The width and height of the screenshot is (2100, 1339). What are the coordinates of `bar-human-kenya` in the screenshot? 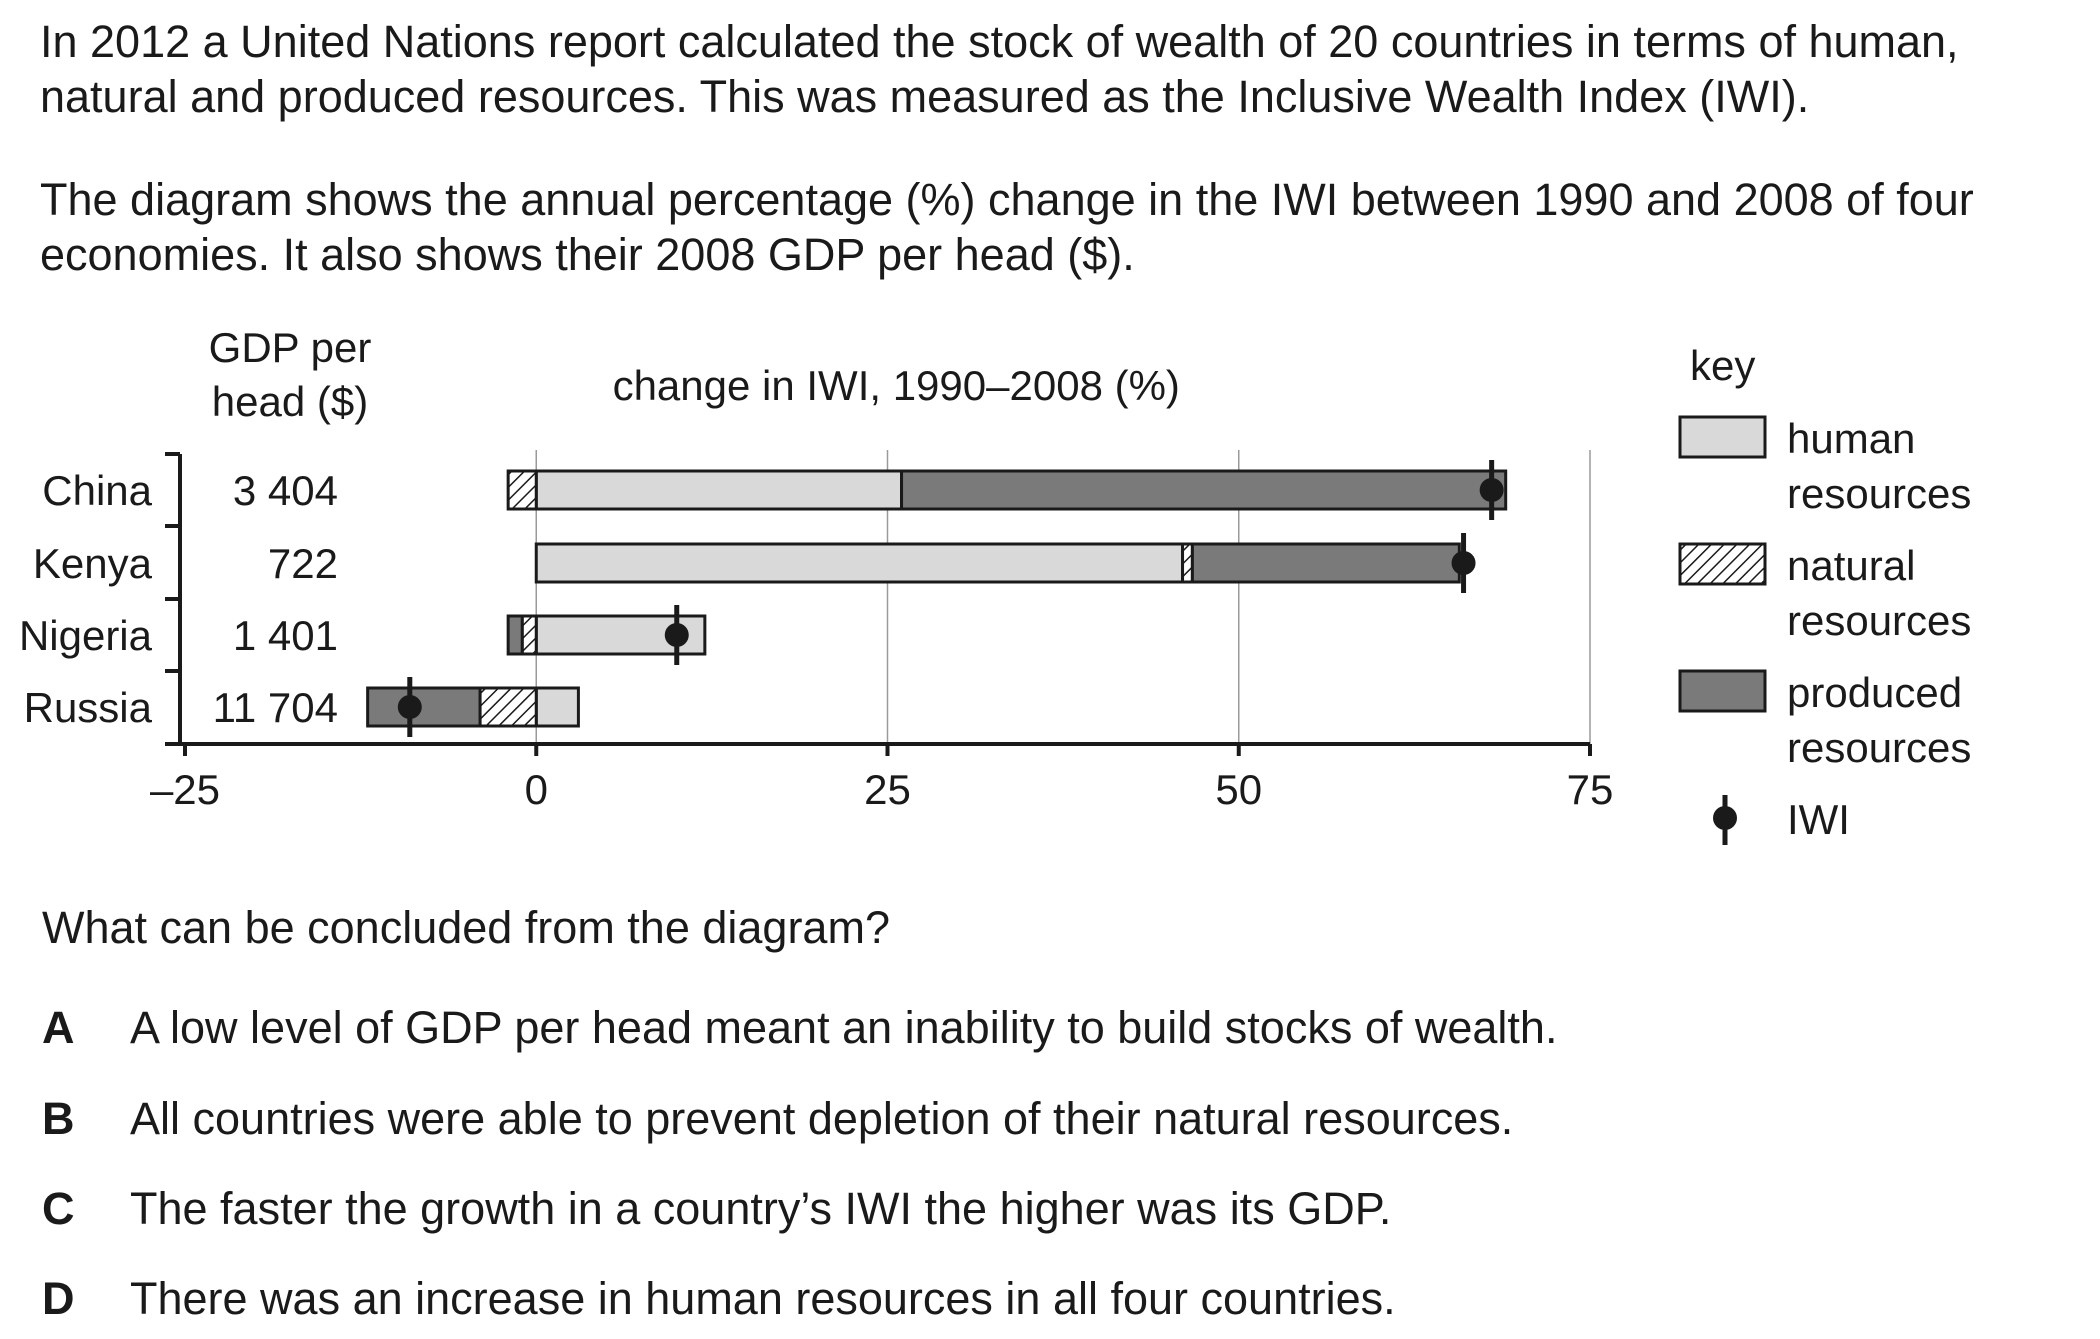 It's located at (859, 563).